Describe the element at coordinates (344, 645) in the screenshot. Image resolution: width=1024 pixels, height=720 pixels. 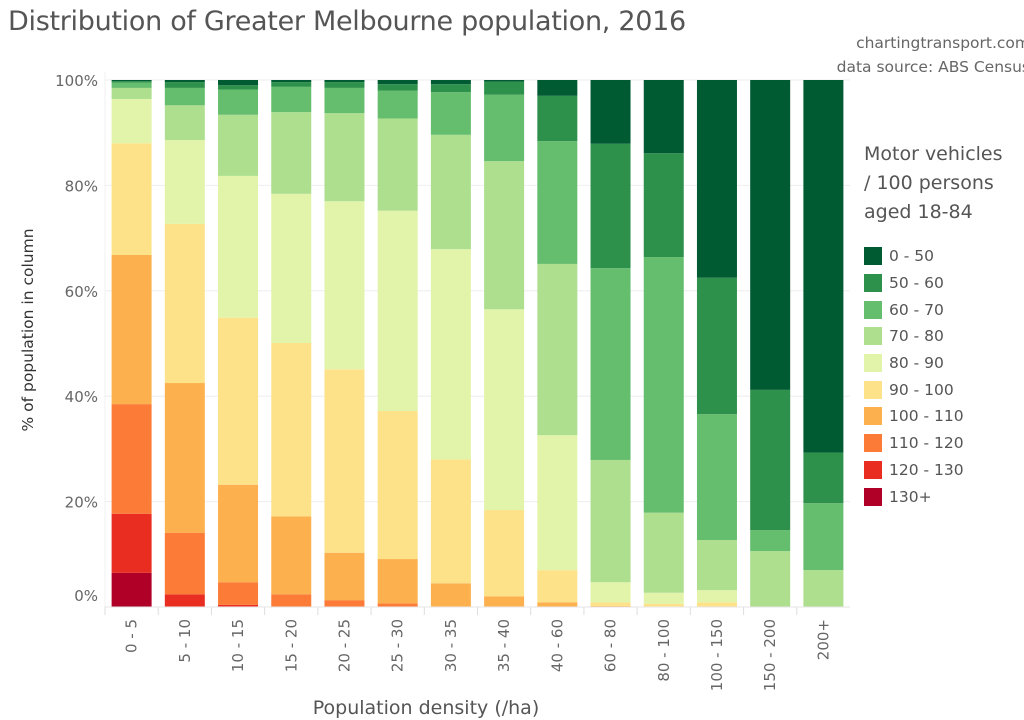
I see `x-tick-label: 20 - 25` at that location.